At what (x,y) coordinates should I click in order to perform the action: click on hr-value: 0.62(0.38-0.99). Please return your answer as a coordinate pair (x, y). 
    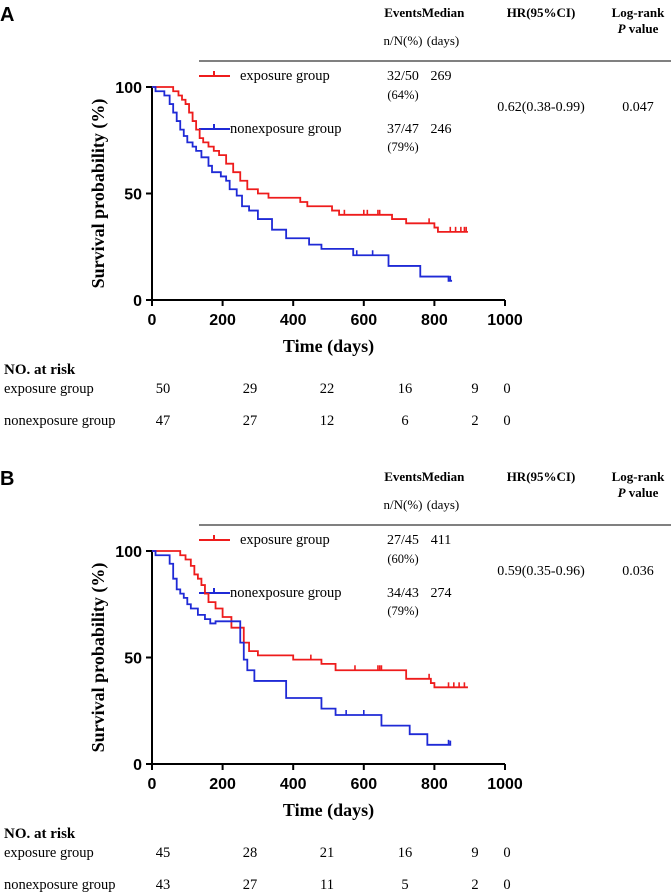
    Looking at the image, I should click on (541, 107).